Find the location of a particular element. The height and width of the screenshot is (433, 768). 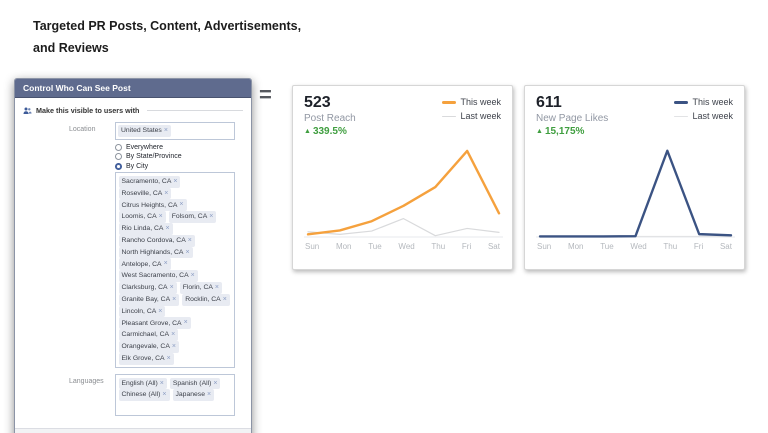

token-rocklin-ca: Rocklin, CA × is located at coordinates (206, 299).